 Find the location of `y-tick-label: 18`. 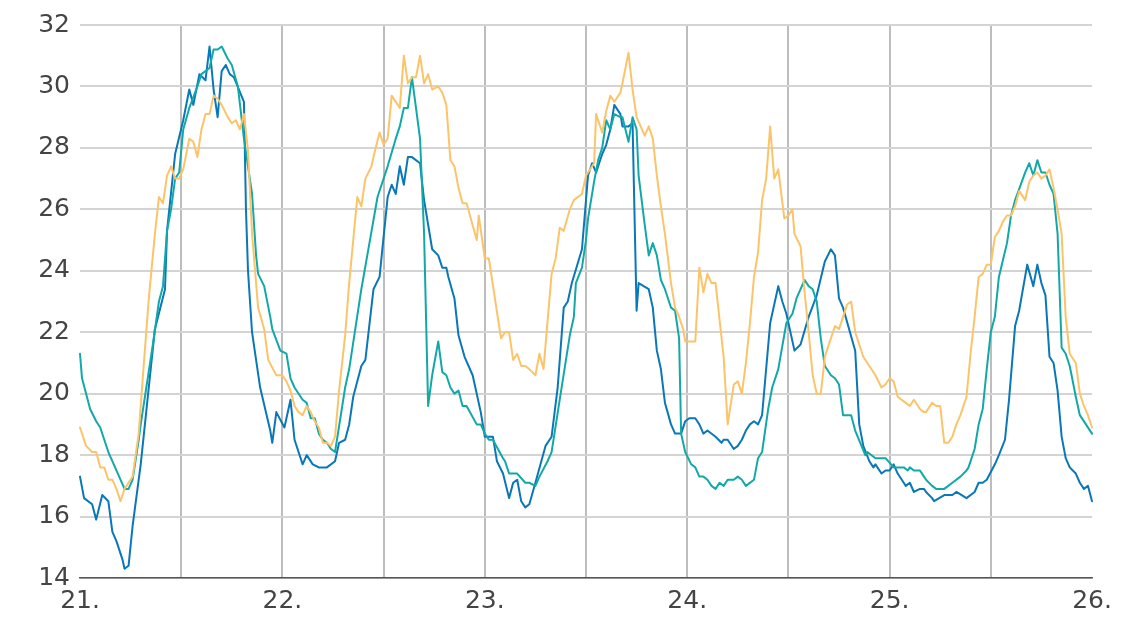

y-tick-label: 18 is located at coordinates (54, 453).